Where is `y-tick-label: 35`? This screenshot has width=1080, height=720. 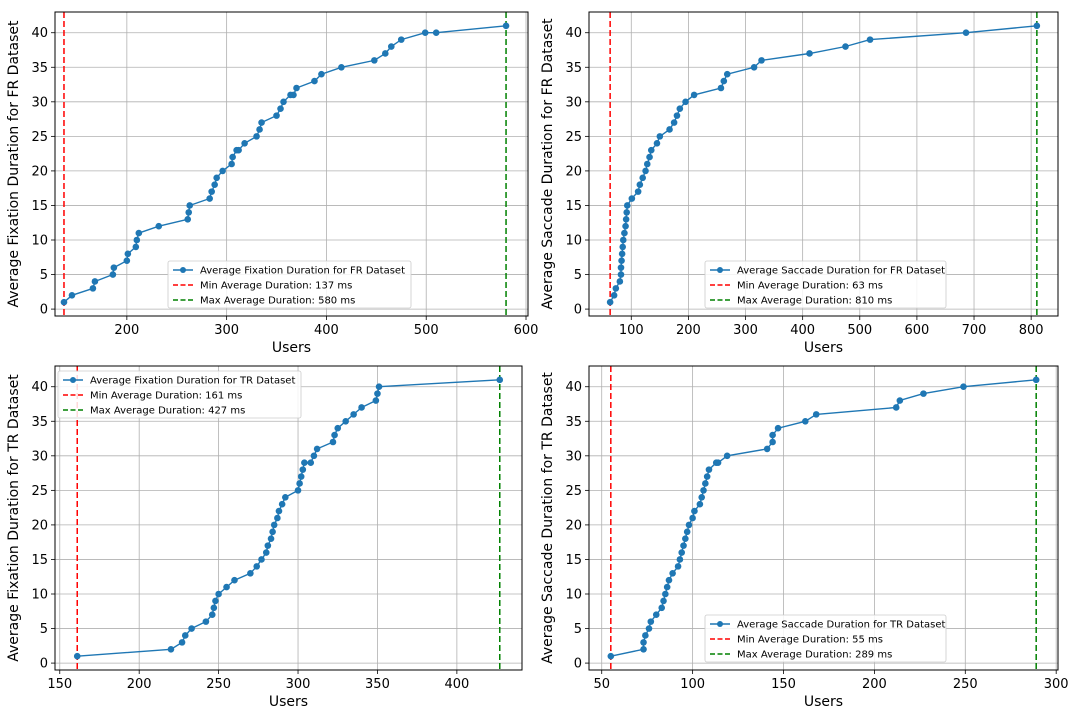
y-tick-label: 35 is located at coordinates (39, 422).